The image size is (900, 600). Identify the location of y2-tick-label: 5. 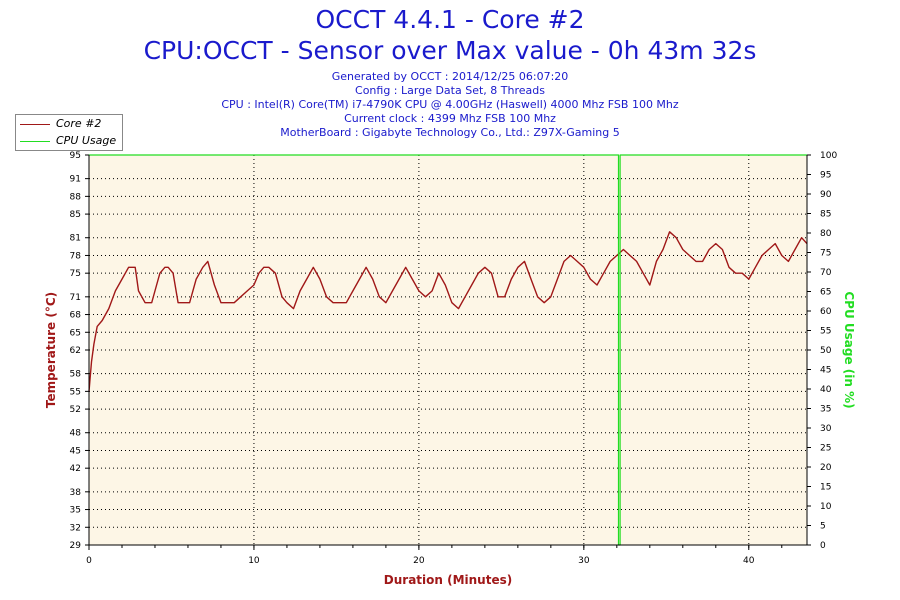
(823, 527).